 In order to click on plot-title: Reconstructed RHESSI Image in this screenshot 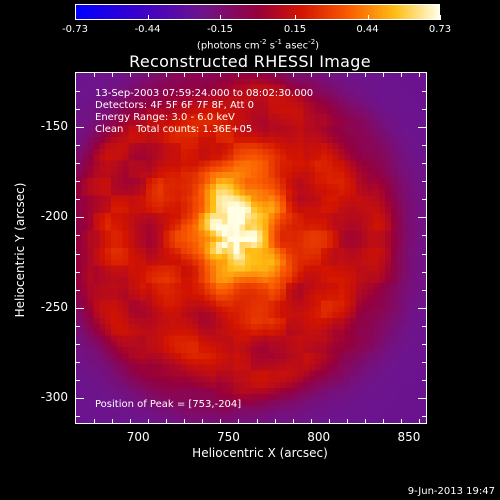, I will do `click(250, 61)`.